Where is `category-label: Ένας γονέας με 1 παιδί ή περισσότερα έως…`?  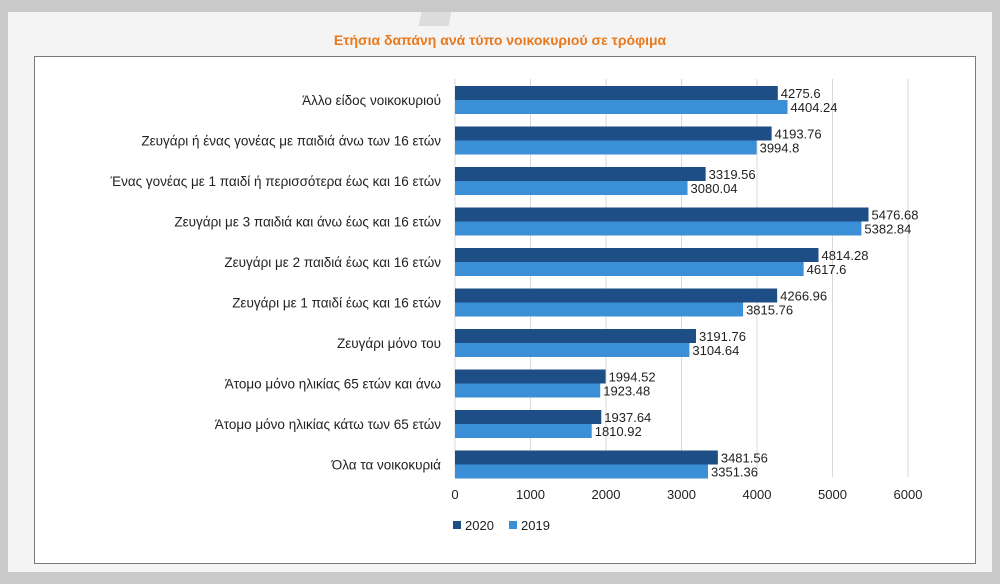 category-label: Ένας γονέας με 1 παιδί ή περισσότερα έως… is located at coordinates (276, 181).